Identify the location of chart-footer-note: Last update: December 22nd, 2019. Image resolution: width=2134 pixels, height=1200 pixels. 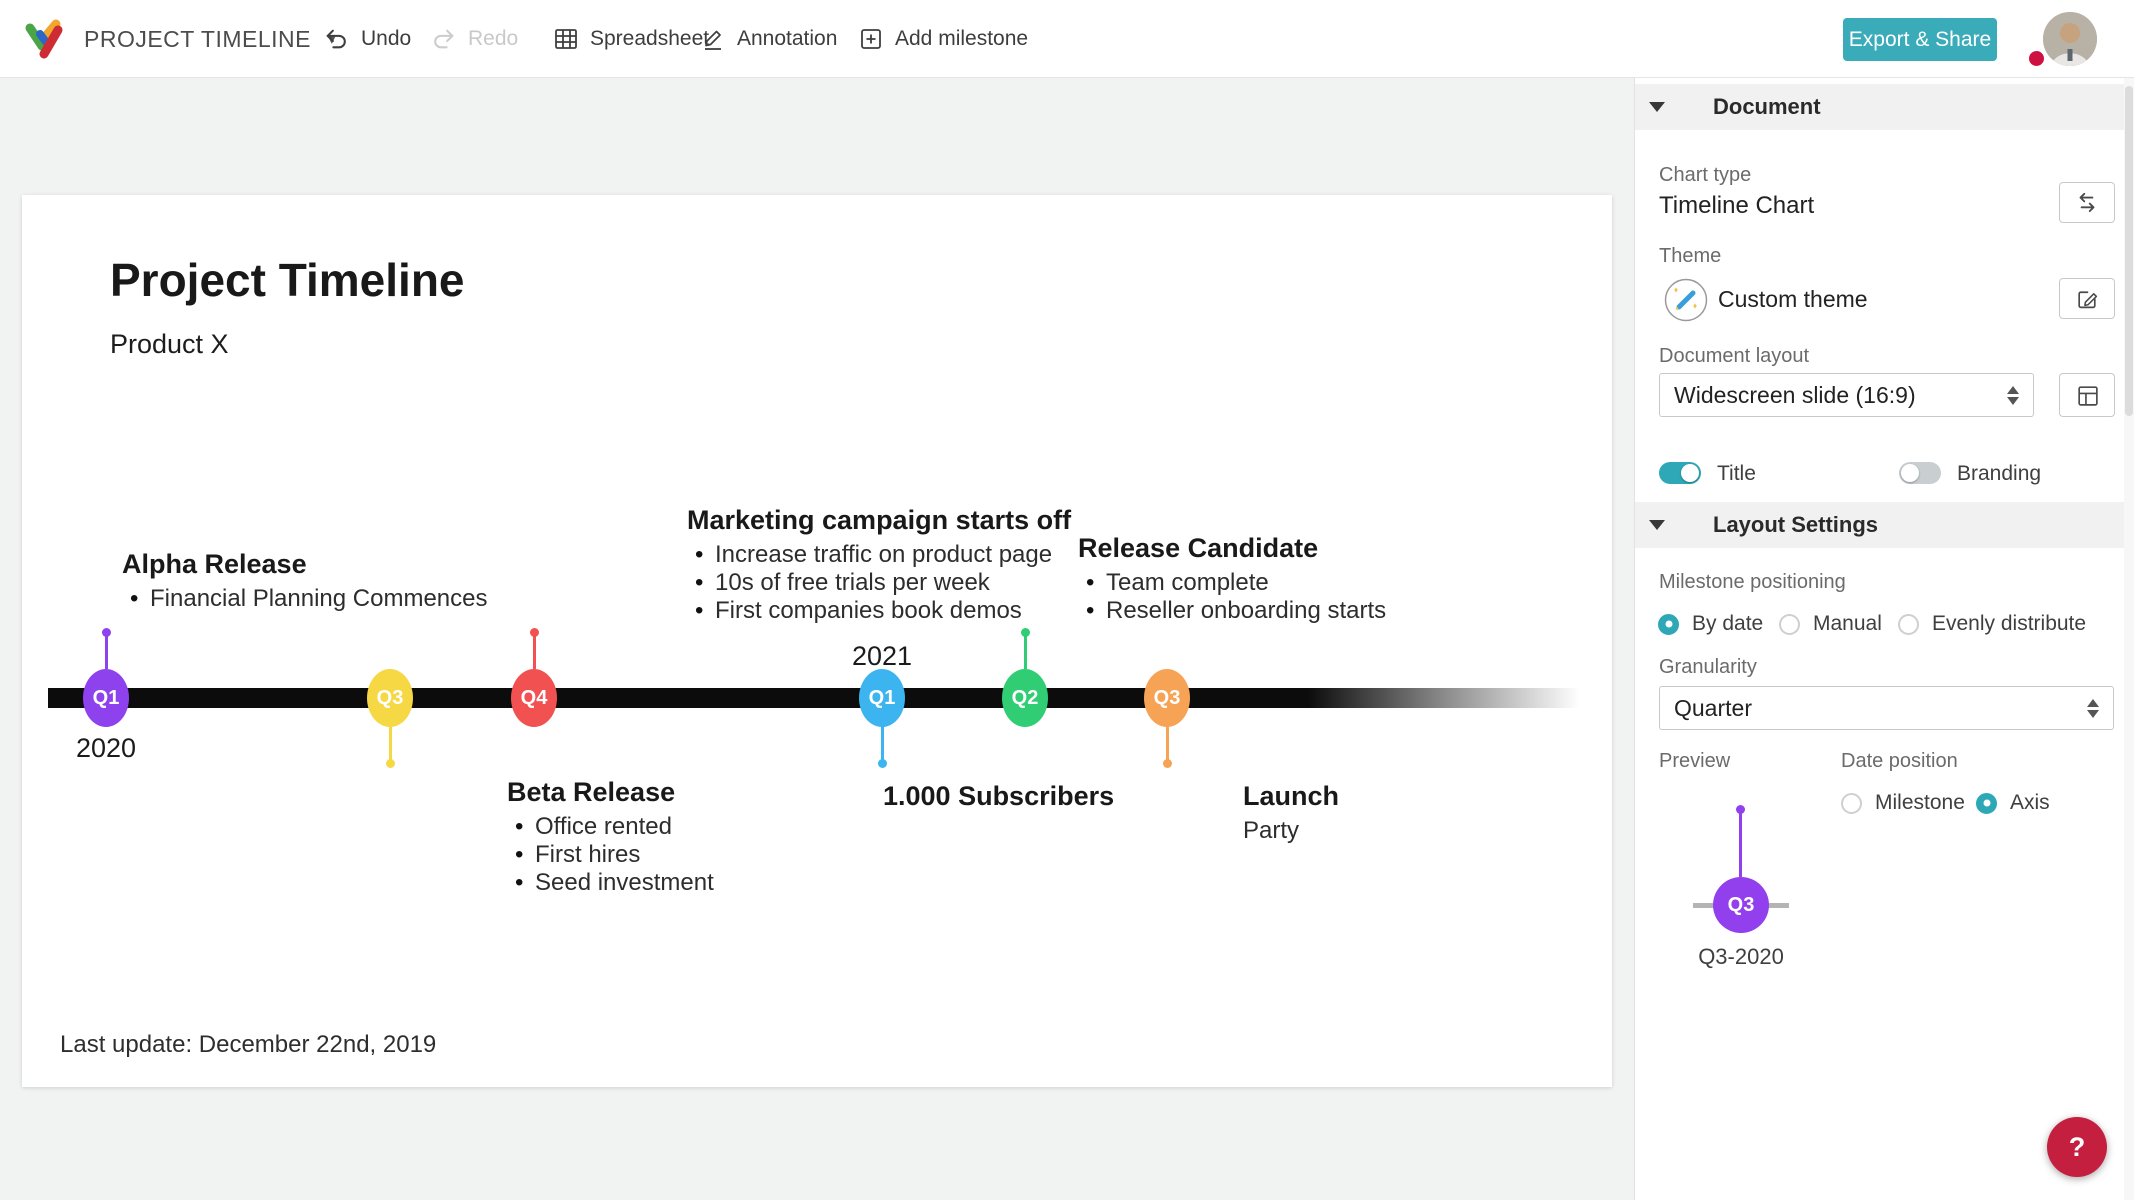
(248, 1044).